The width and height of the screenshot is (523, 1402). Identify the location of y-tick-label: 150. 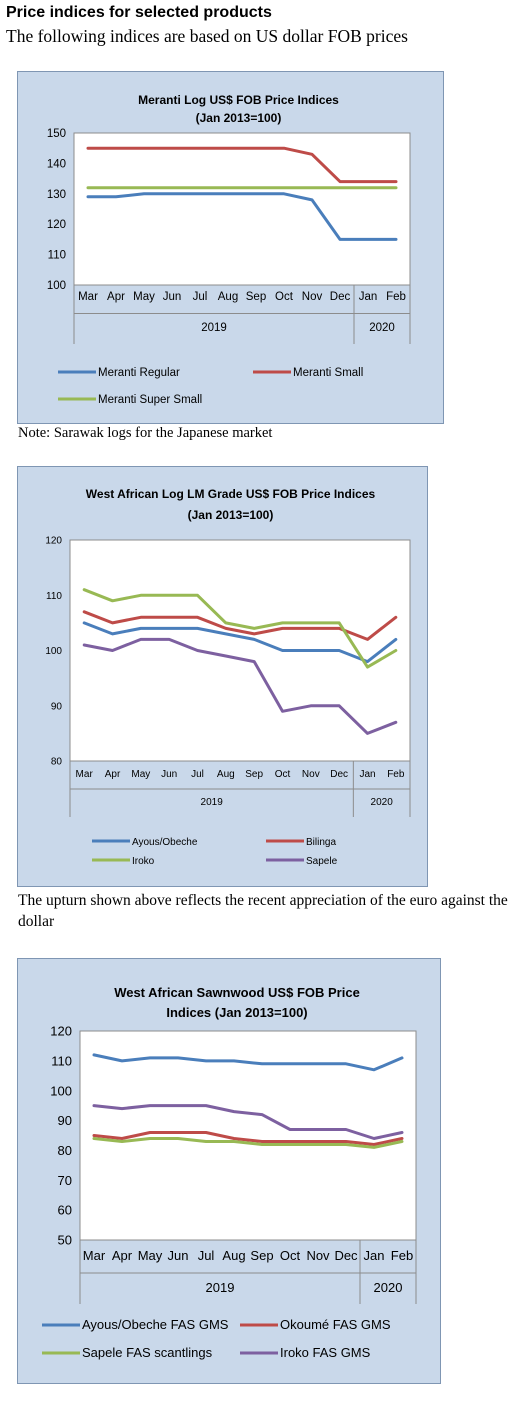
(56, 134).